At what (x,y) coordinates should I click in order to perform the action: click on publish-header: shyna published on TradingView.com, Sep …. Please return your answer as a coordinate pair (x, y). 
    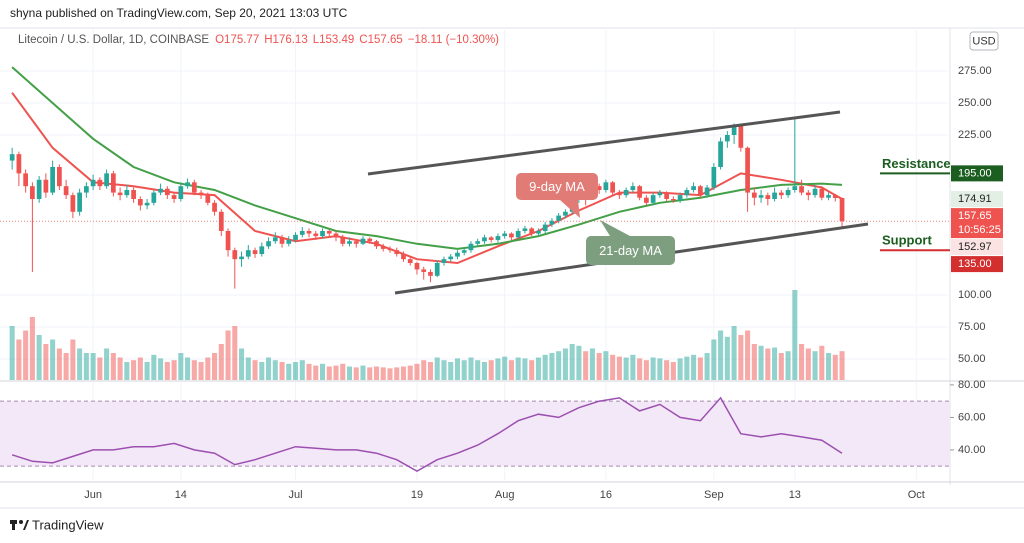
    Looking at the image, I should click on (179, 13).